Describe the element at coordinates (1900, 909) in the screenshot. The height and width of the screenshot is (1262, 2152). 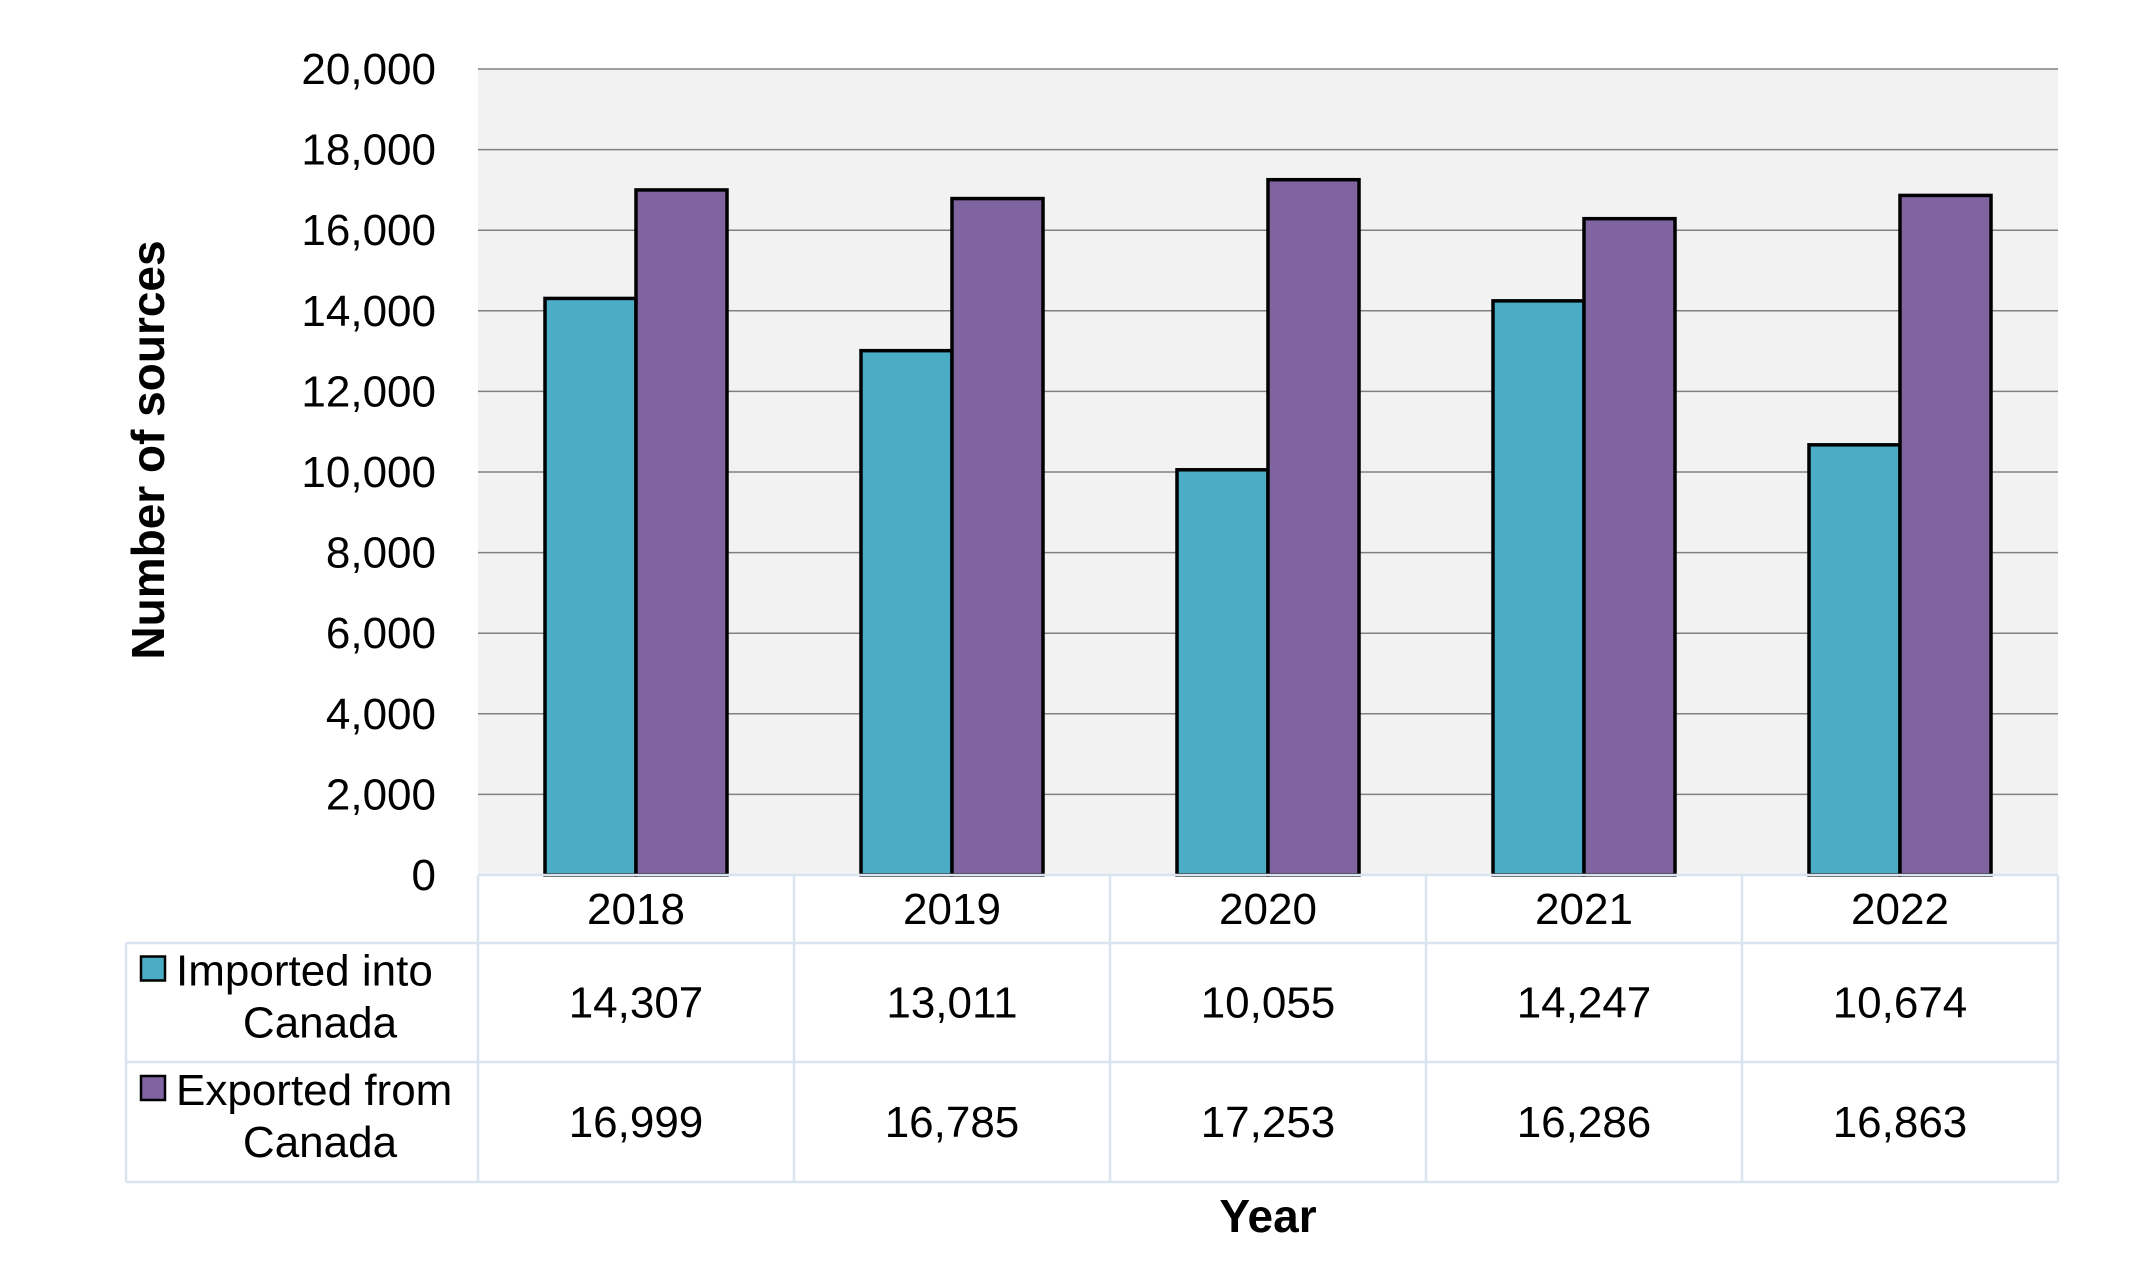
I see `x-tick-label: 2022` at that location.